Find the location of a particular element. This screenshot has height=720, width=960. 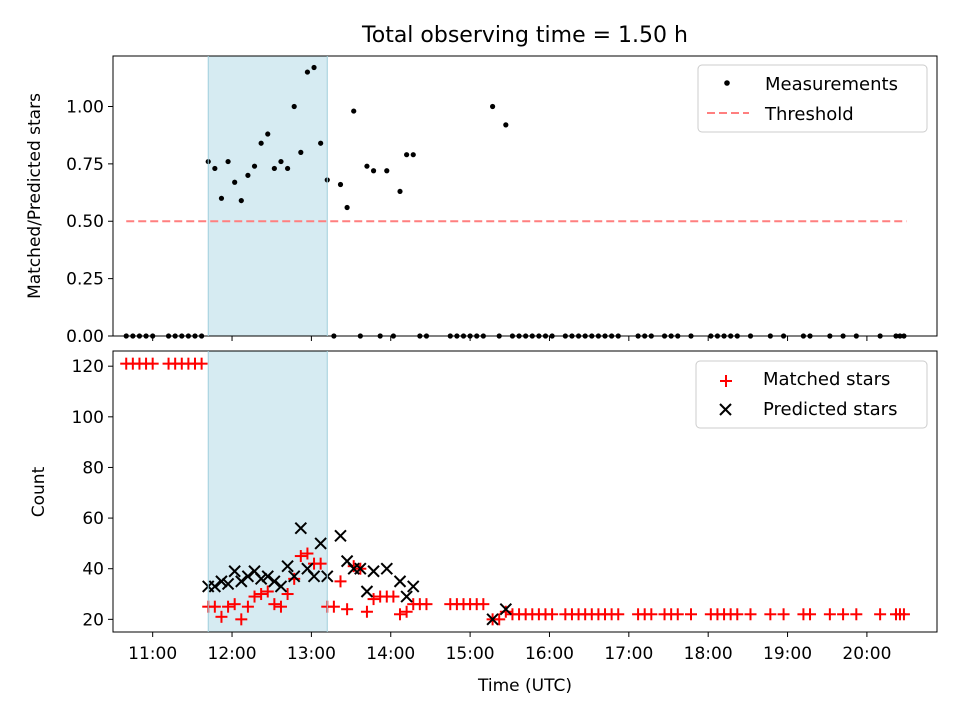

x-tick-label: 11:00 is located at coordinates (152, 654).